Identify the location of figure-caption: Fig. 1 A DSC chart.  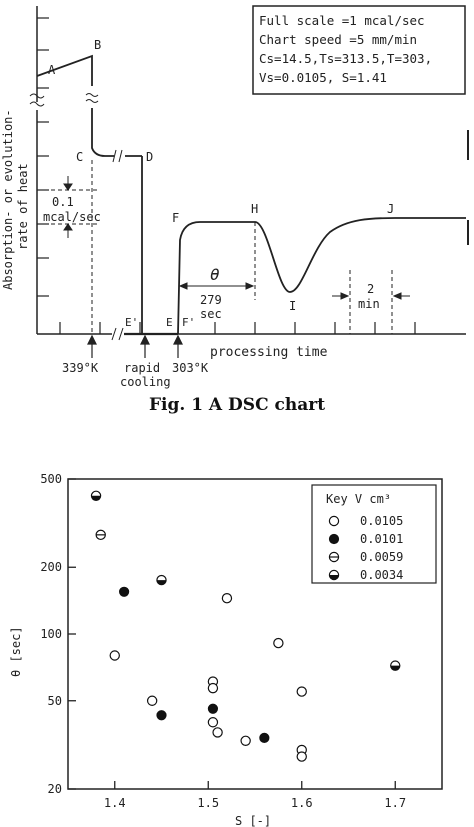
(237, 405).